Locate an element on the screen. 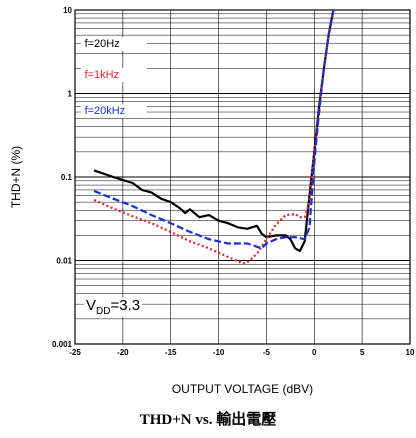 This screenshot has height=438, width=416. legend-label: f=1kHz is located at coordinates (102, 75).